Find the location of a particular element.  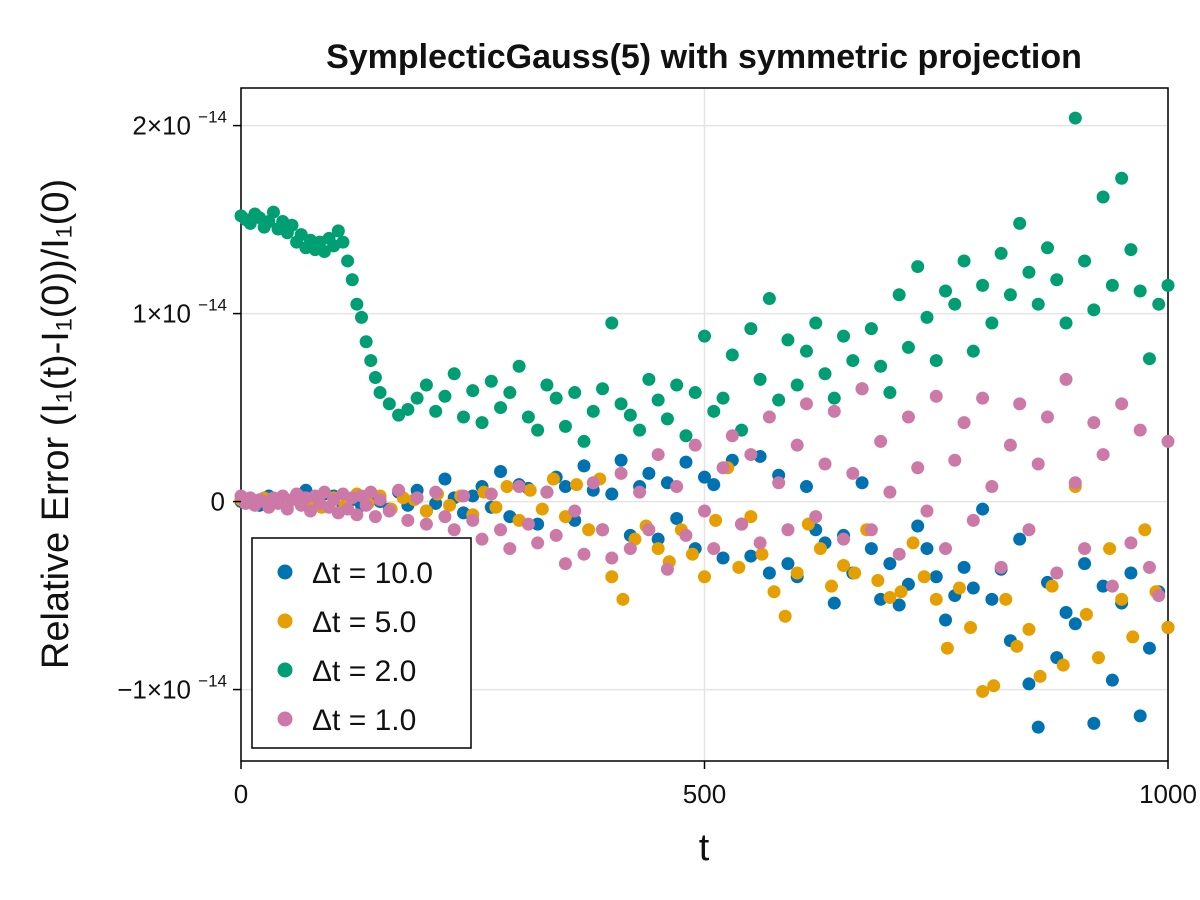

legend-label: Δt = 5.0 is located at coordinates (364, 622).